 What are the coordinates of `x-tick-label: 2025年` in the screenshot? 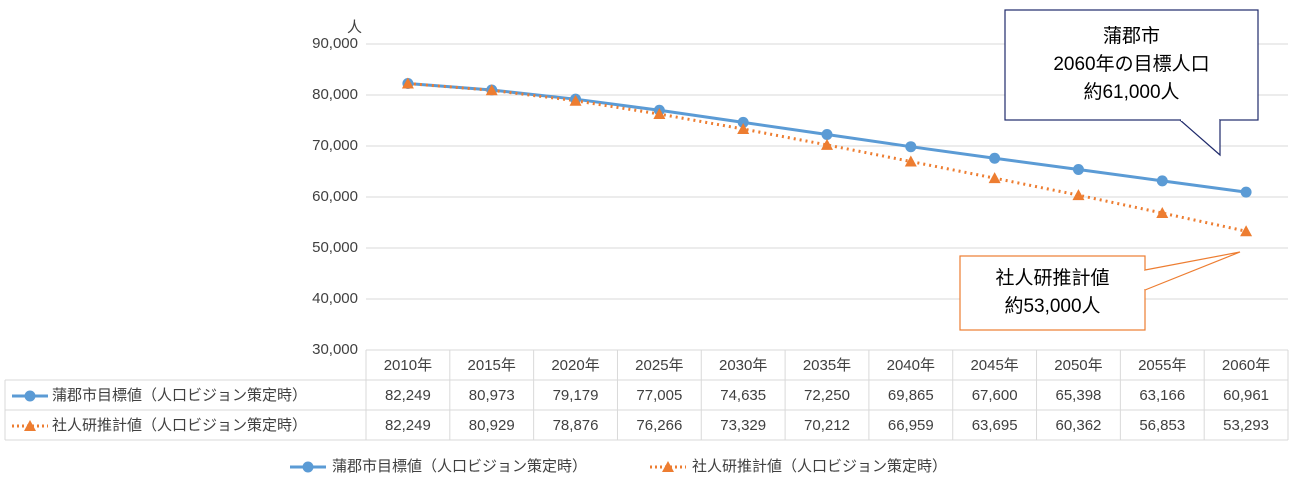 It's located at (659, 365).